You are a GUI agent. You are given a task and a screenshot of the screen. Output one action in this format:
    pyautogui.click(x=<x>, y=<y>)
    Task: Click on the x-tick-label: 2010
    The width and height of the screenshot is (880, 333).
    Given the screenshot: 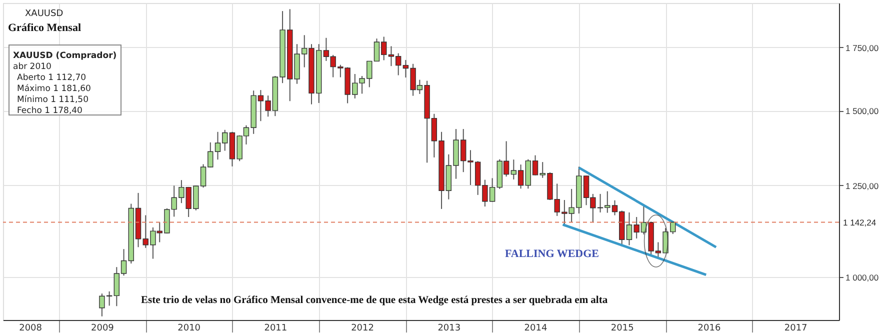 What is the action you would take?
    pyautogui.click(x=189, y=328)
    